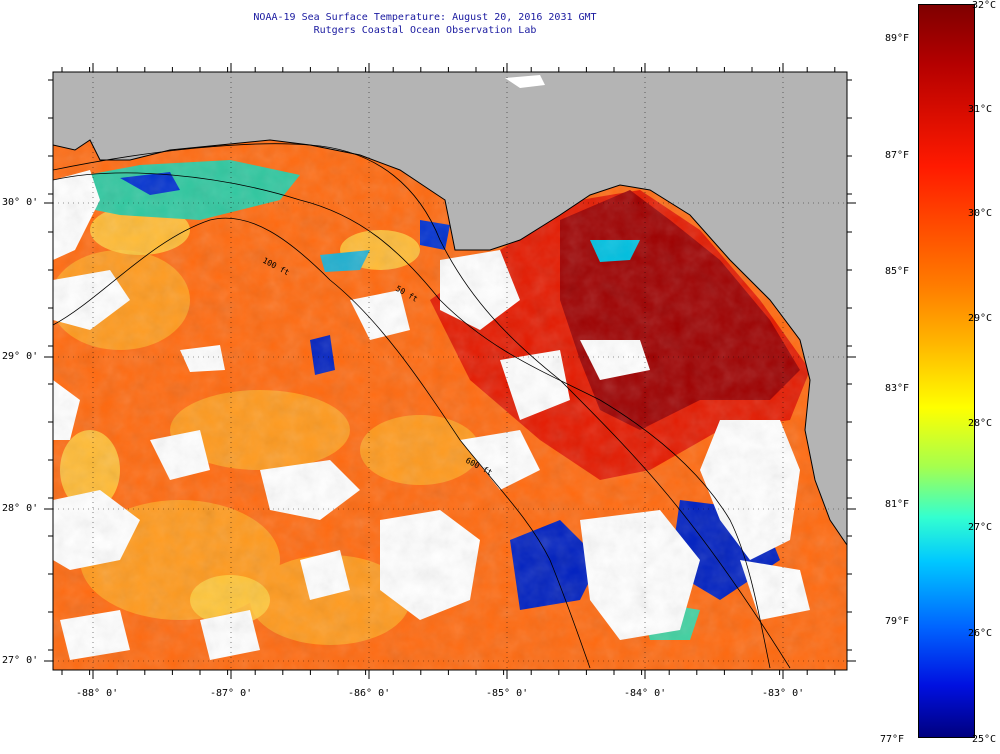 The height and width of the screenshot is (754, 1000). Describe the element at coordinates (980, 109) in the screenshot. I see `cbar-c-31: 31°C` at that location.